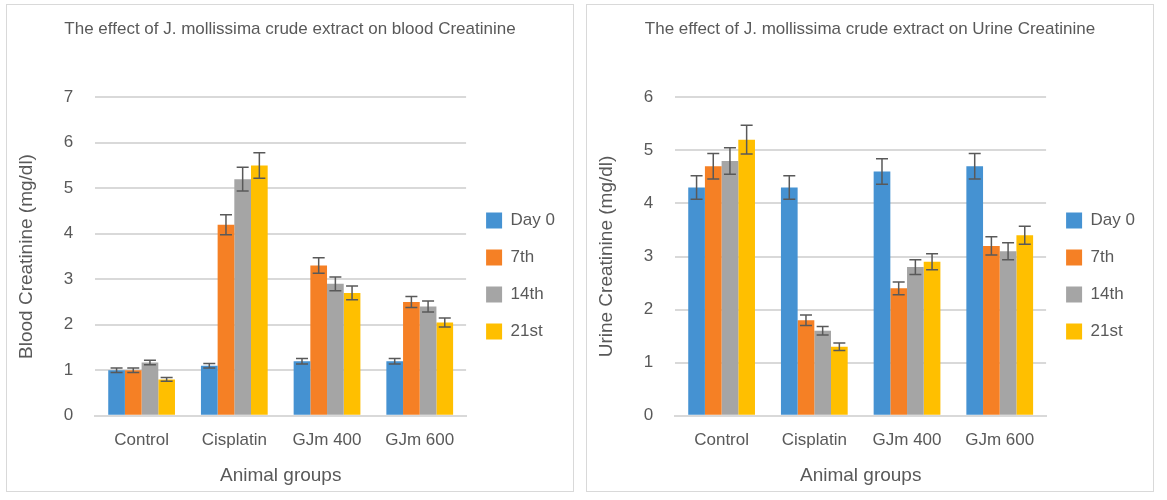 The image size is (1167, 500). Describe the element at coordinates (870, 29) in the screenshot. I see `chart-title: The effect of J. mollissima crude extract on Urine Creatinine` at that location.